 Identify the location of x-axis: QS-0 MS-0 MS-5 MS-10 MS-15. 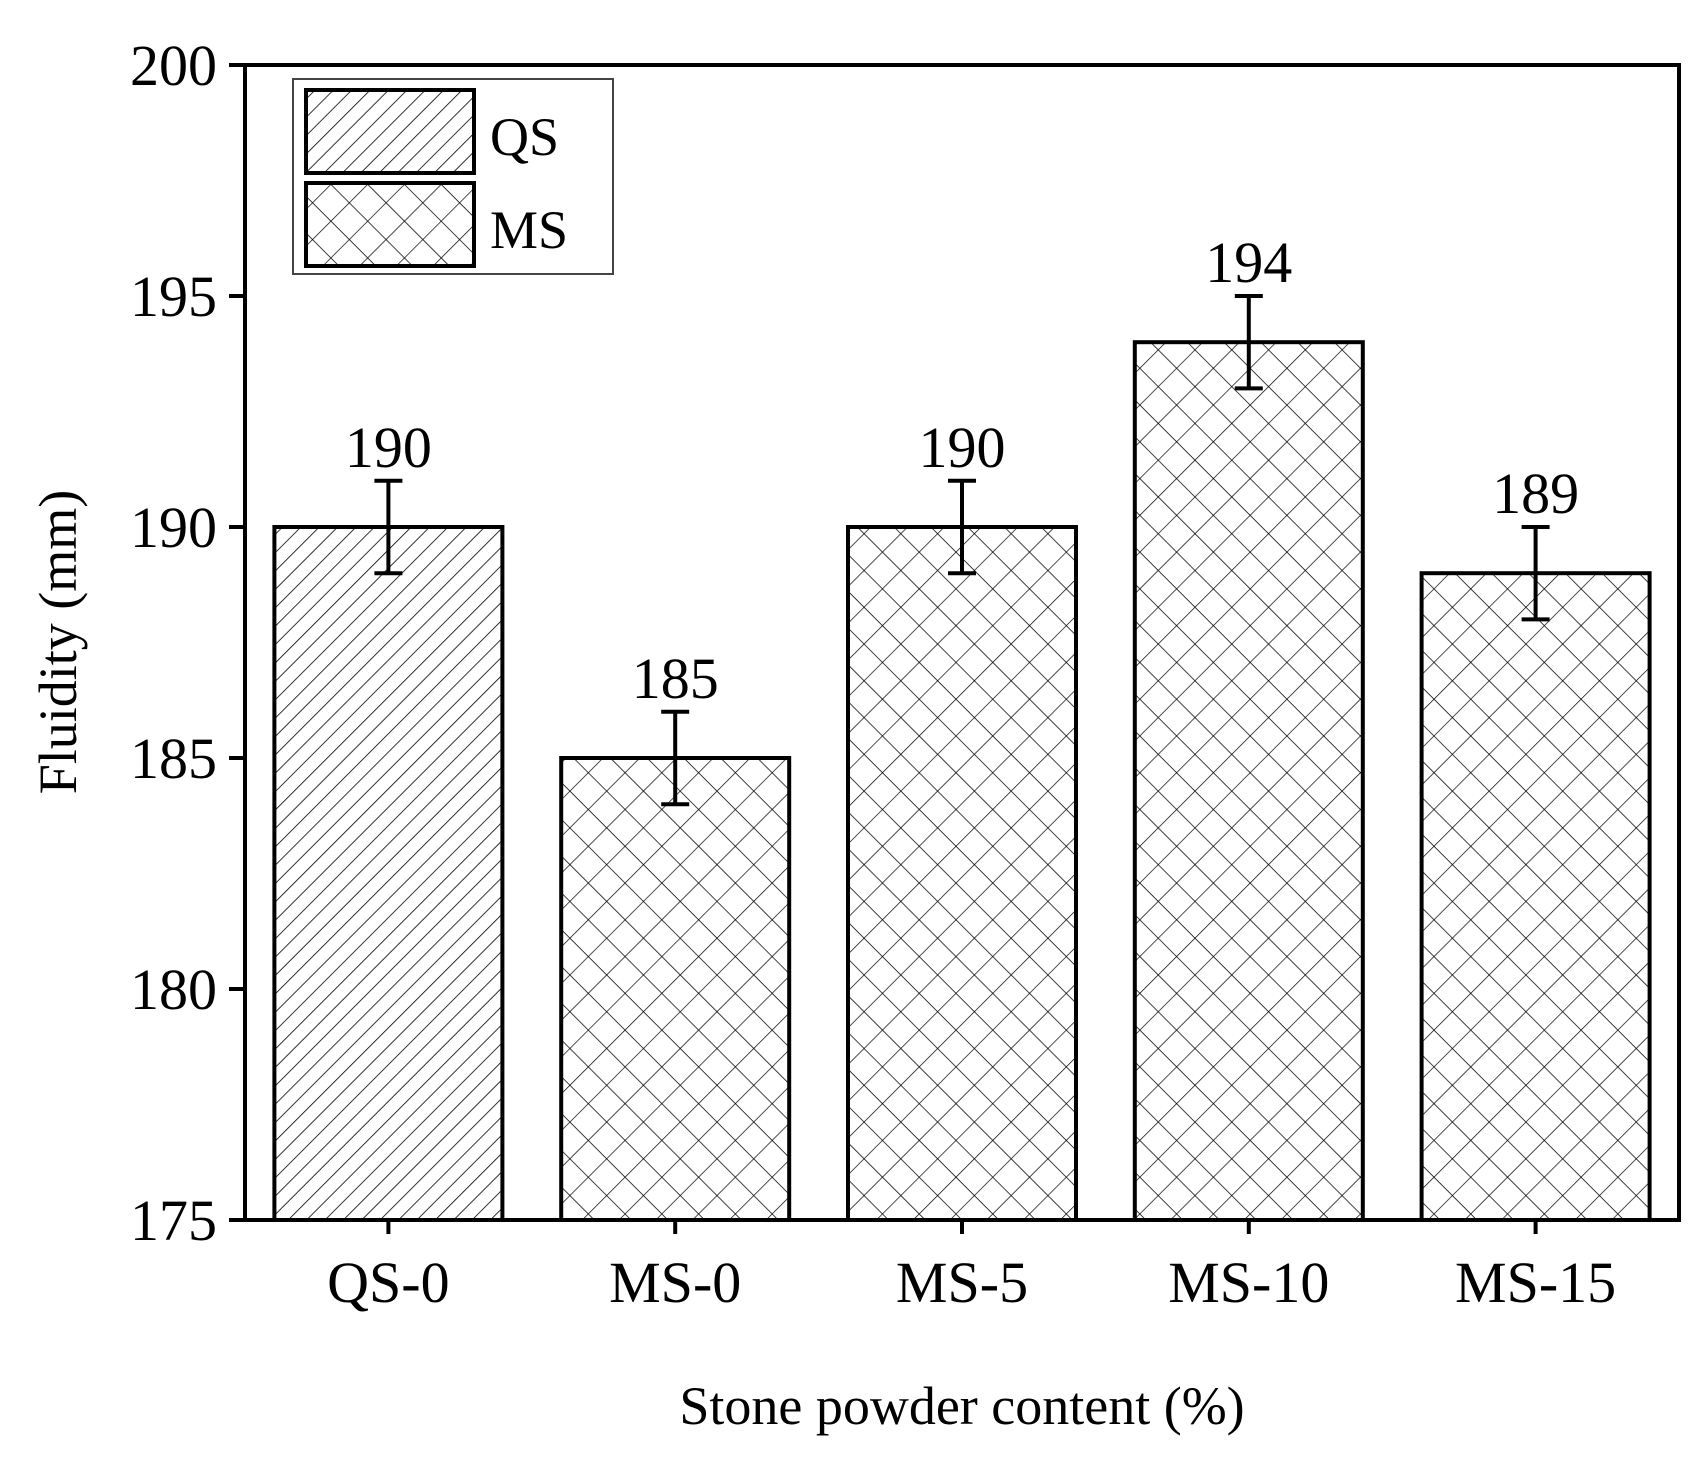
(971, 1267).